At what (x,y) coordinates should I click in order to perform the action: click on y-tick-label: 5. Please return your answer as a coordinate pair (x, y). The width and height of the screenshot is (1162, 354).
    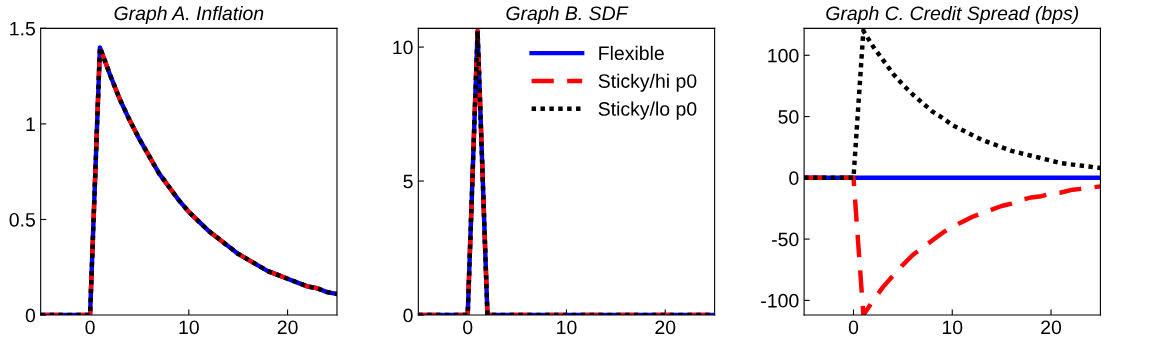
    Looking at the image, I should click on (408, 181).